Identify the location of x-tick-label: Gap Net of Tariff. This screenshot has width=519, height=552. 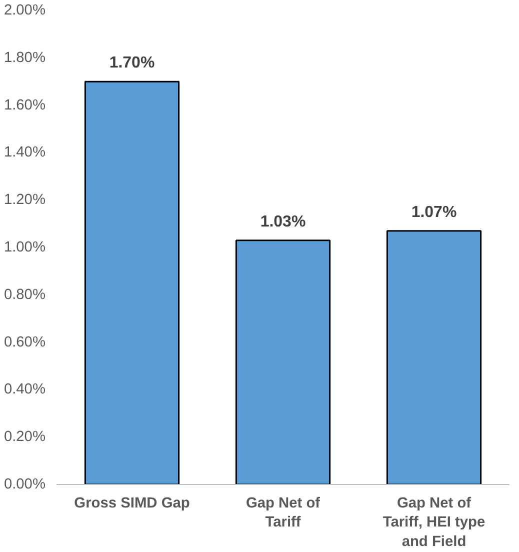
(283, 513).